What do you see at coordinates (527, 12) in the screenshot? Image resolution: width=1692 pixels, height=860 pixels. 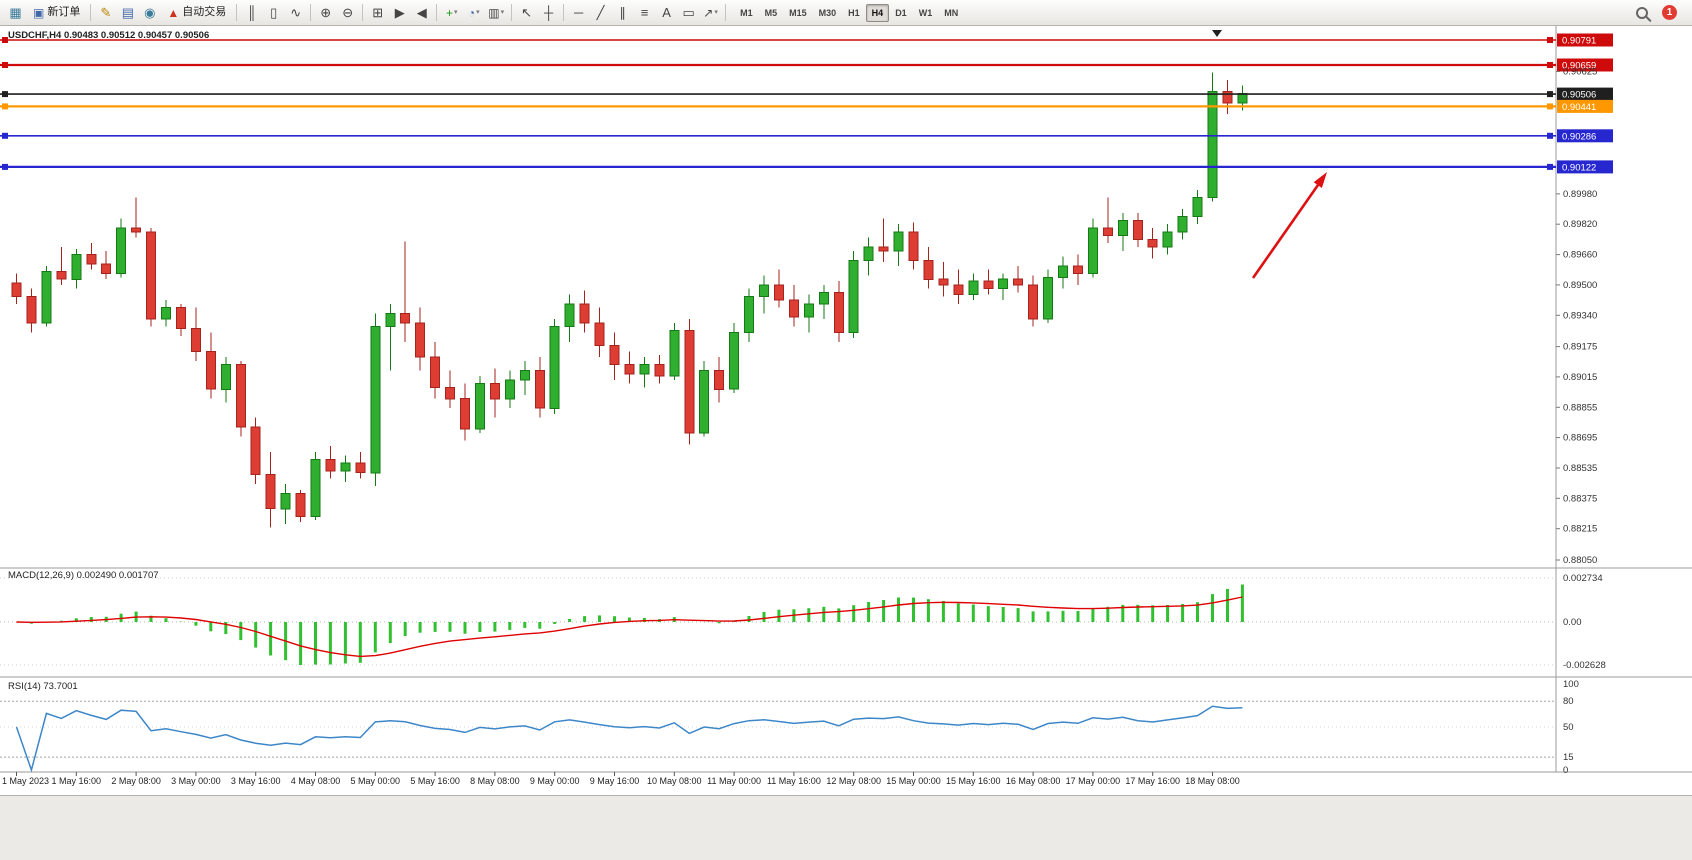 I see `cursor-icon: ↖` at bounding box center [527, 12].